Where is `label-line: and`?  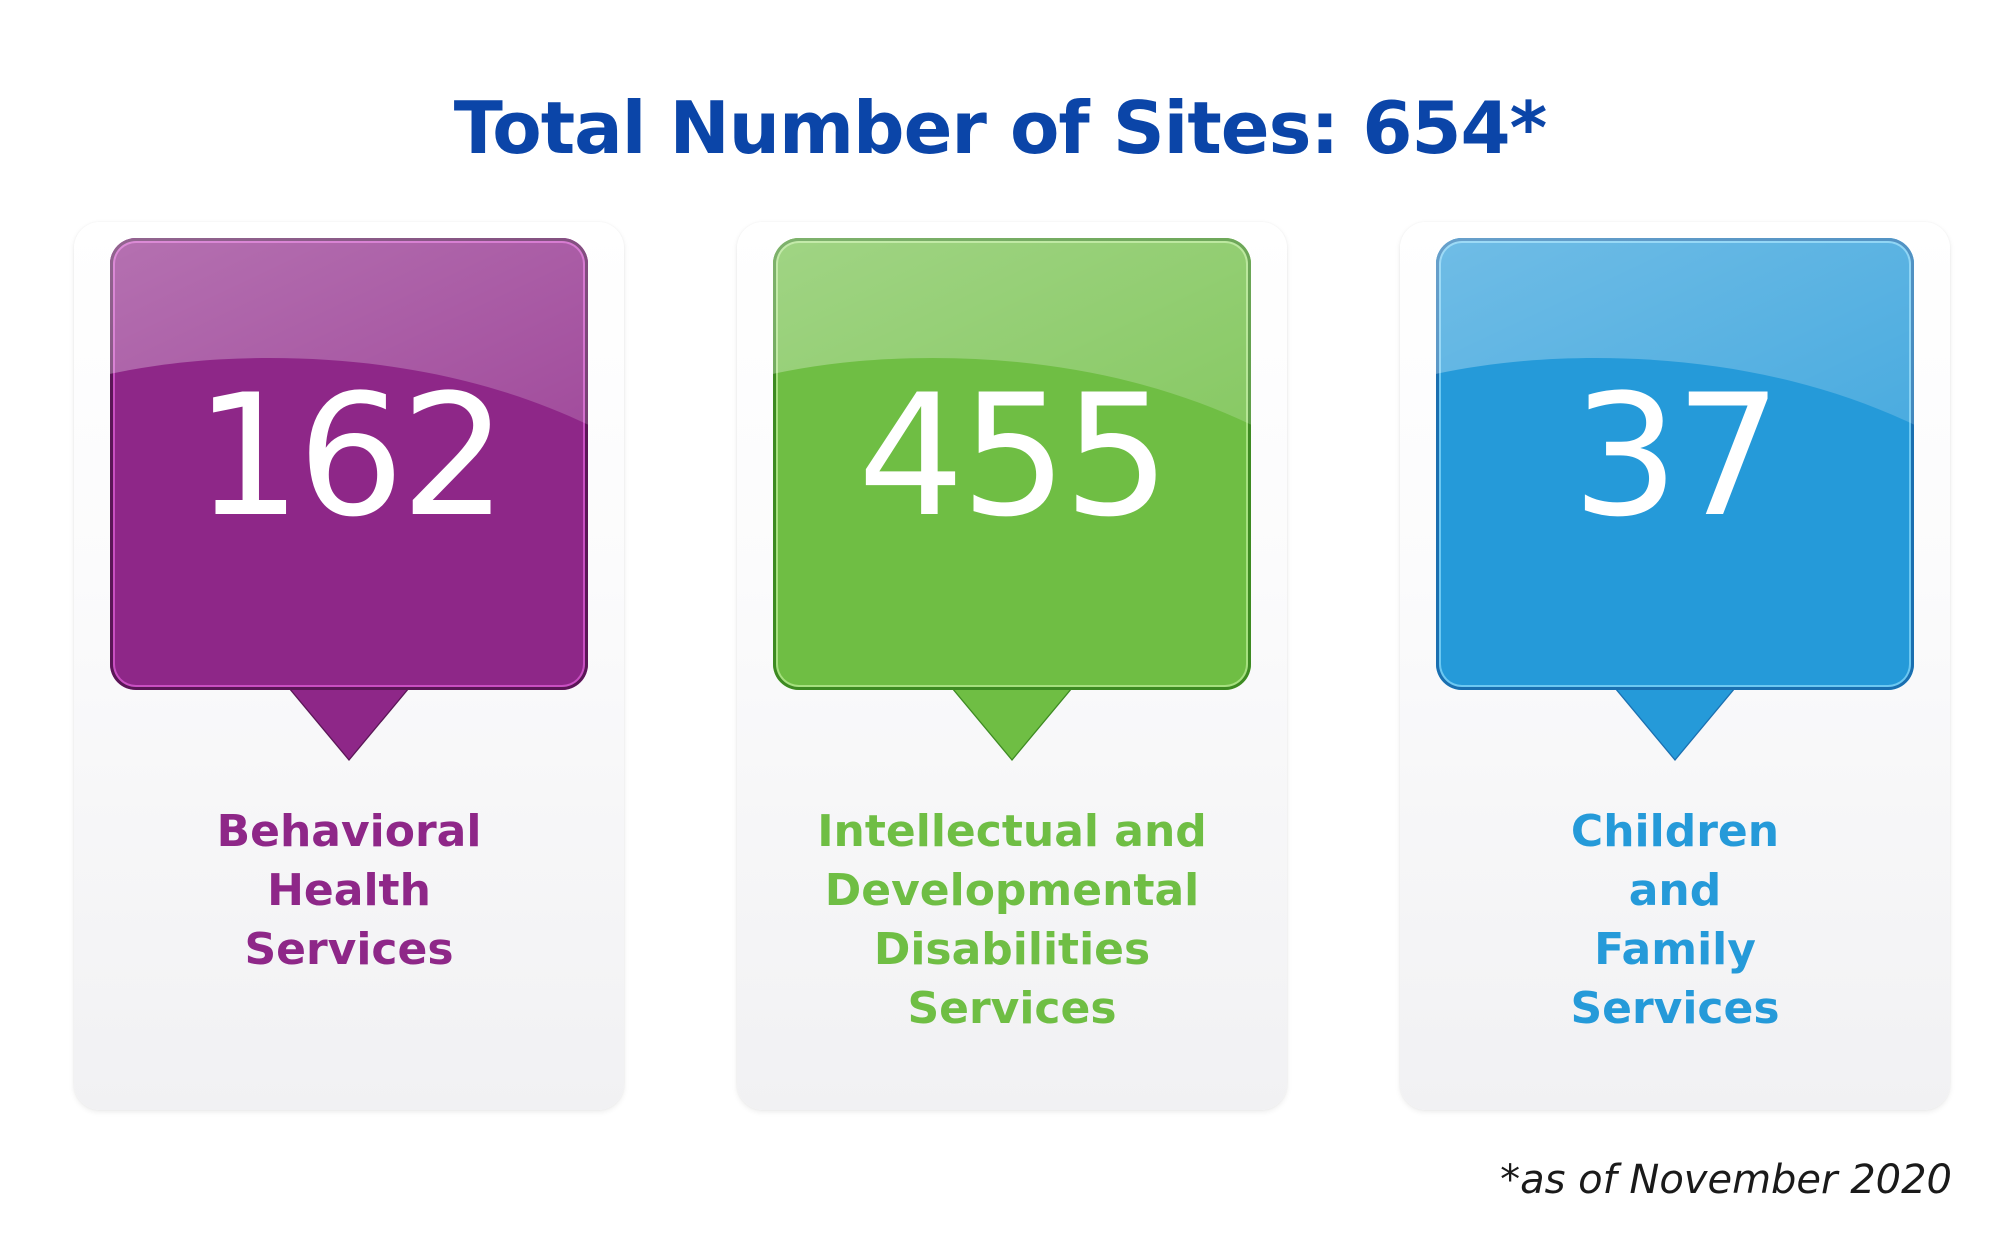 label-line: and is located at coordinates (1675, 890).